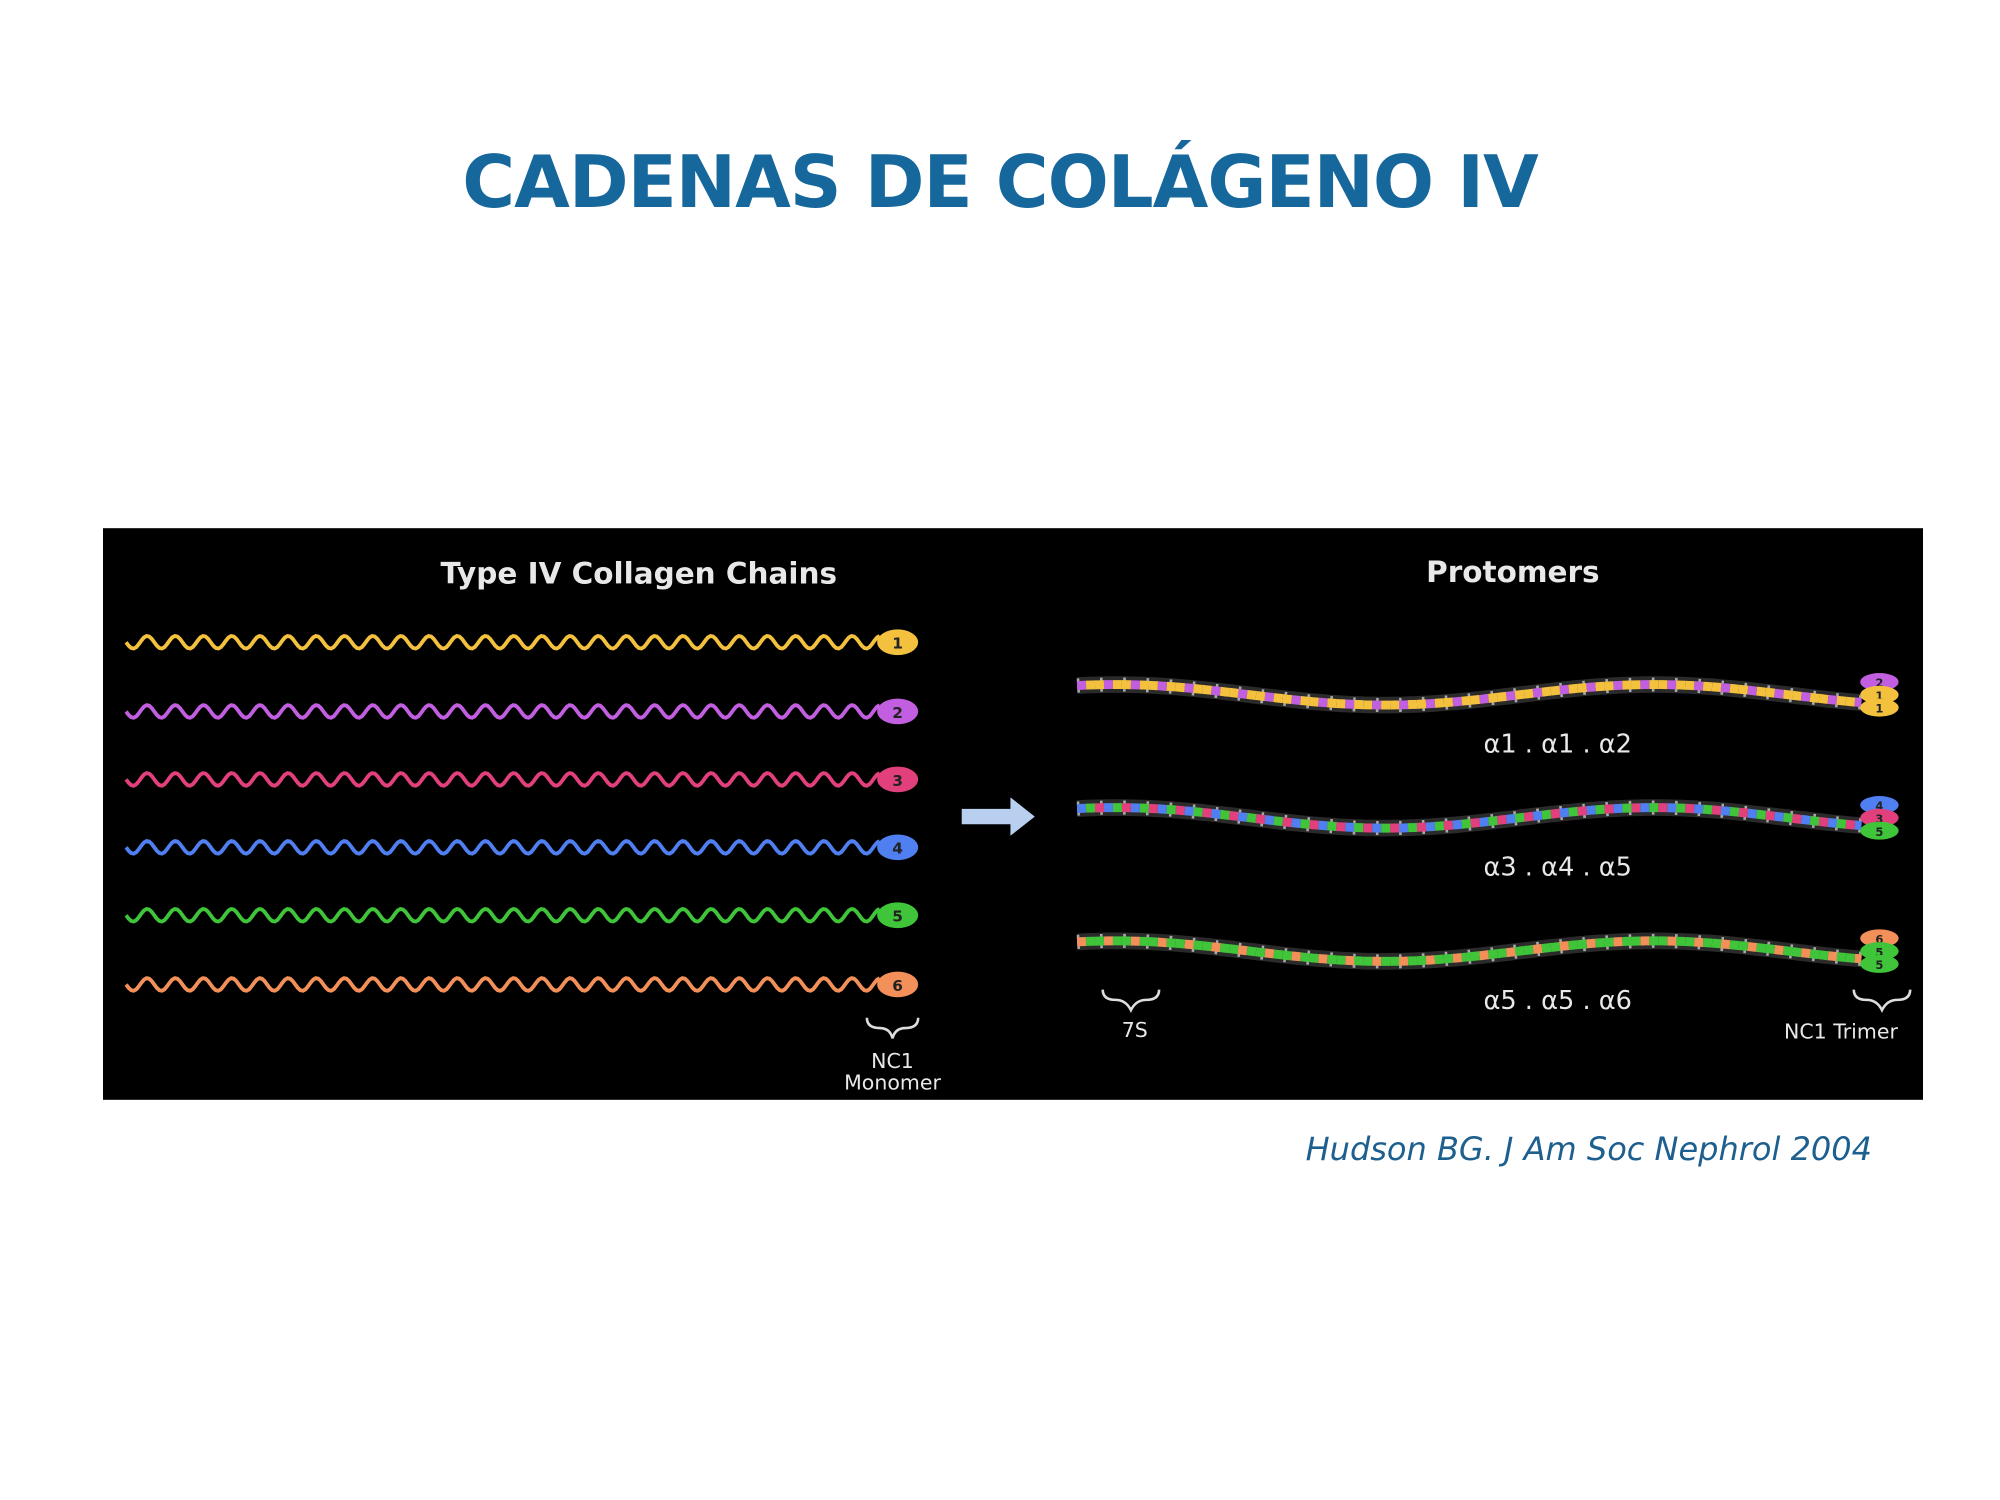 The image size is (2000, 1500). I want to click on chain-number: 4, so click(897, 849).